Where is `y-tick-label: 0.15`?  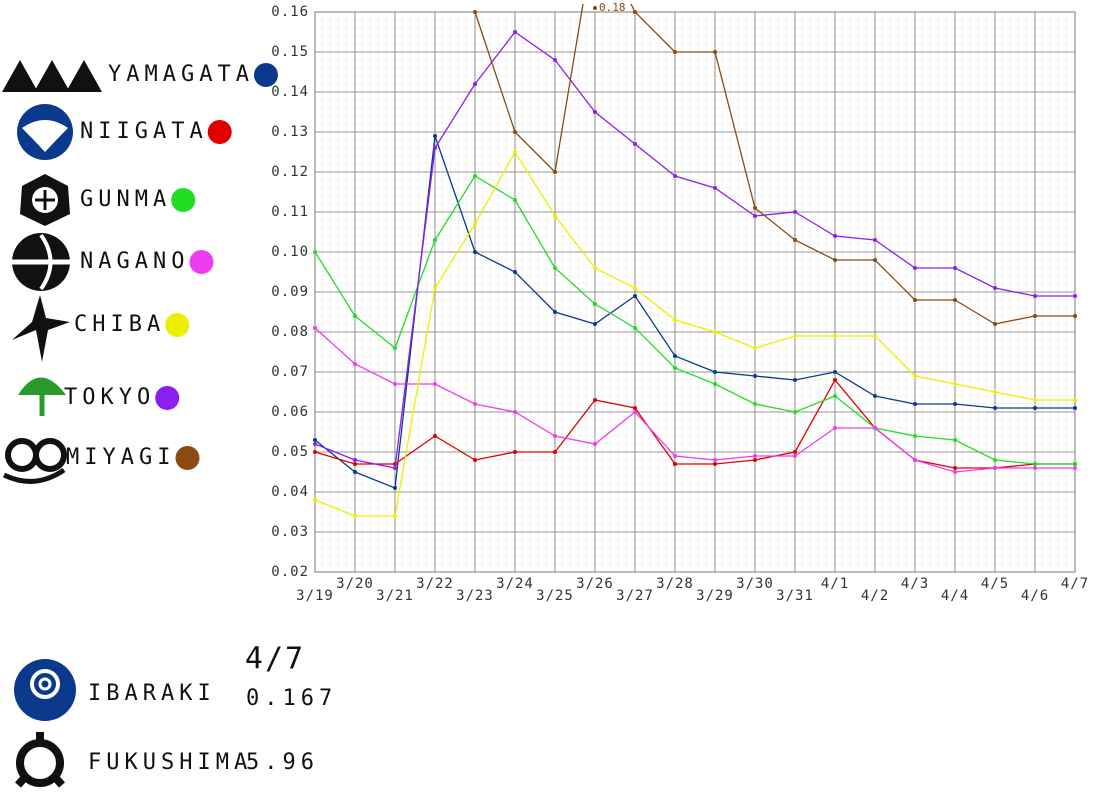
y-tick-label: 0.15 is located at coordinates (290, 52).